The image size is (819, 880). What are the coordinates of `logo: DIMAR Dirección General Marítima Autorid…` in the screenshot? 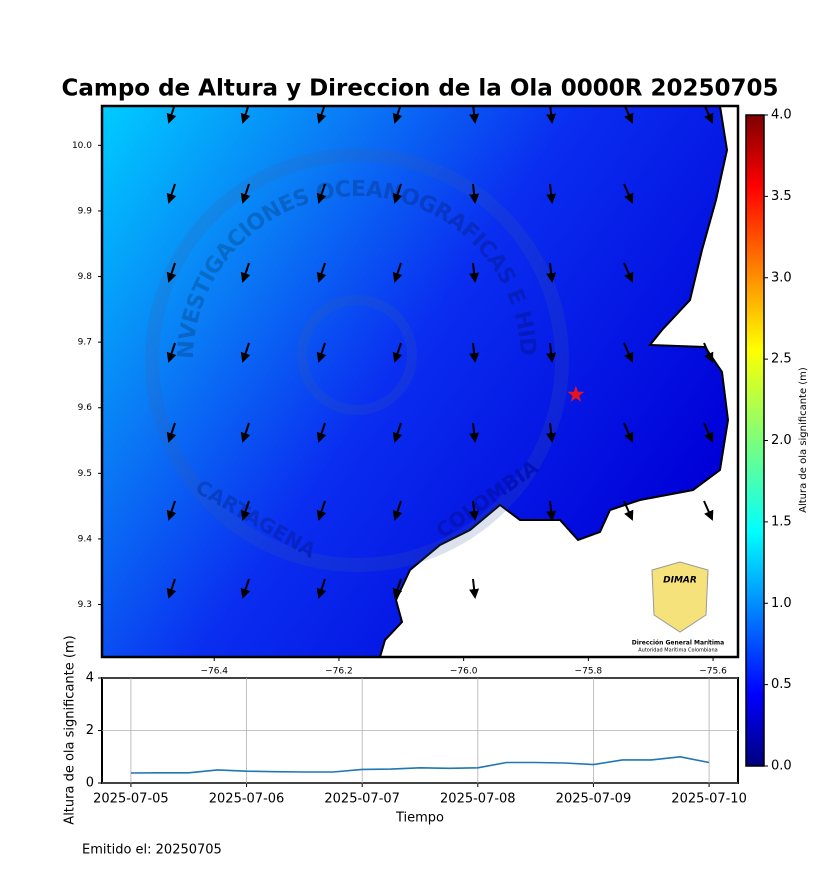 It's located at (678, 607).